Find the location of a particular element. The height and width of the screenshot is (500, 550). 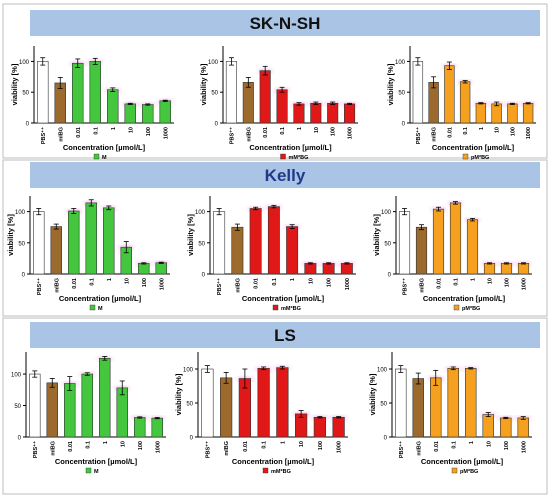

legend-label: pM*BG is located at coordinates (469, 472).